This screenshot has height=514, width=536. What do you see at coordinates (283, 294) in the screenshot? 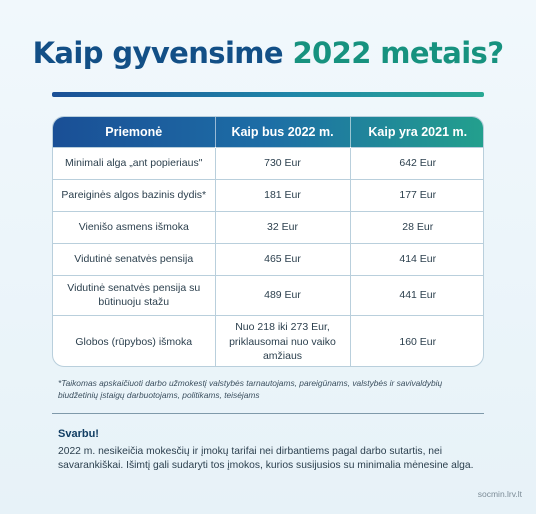
I see `value-2022-cell: 489 Eur` at bounding box center [283, 294].